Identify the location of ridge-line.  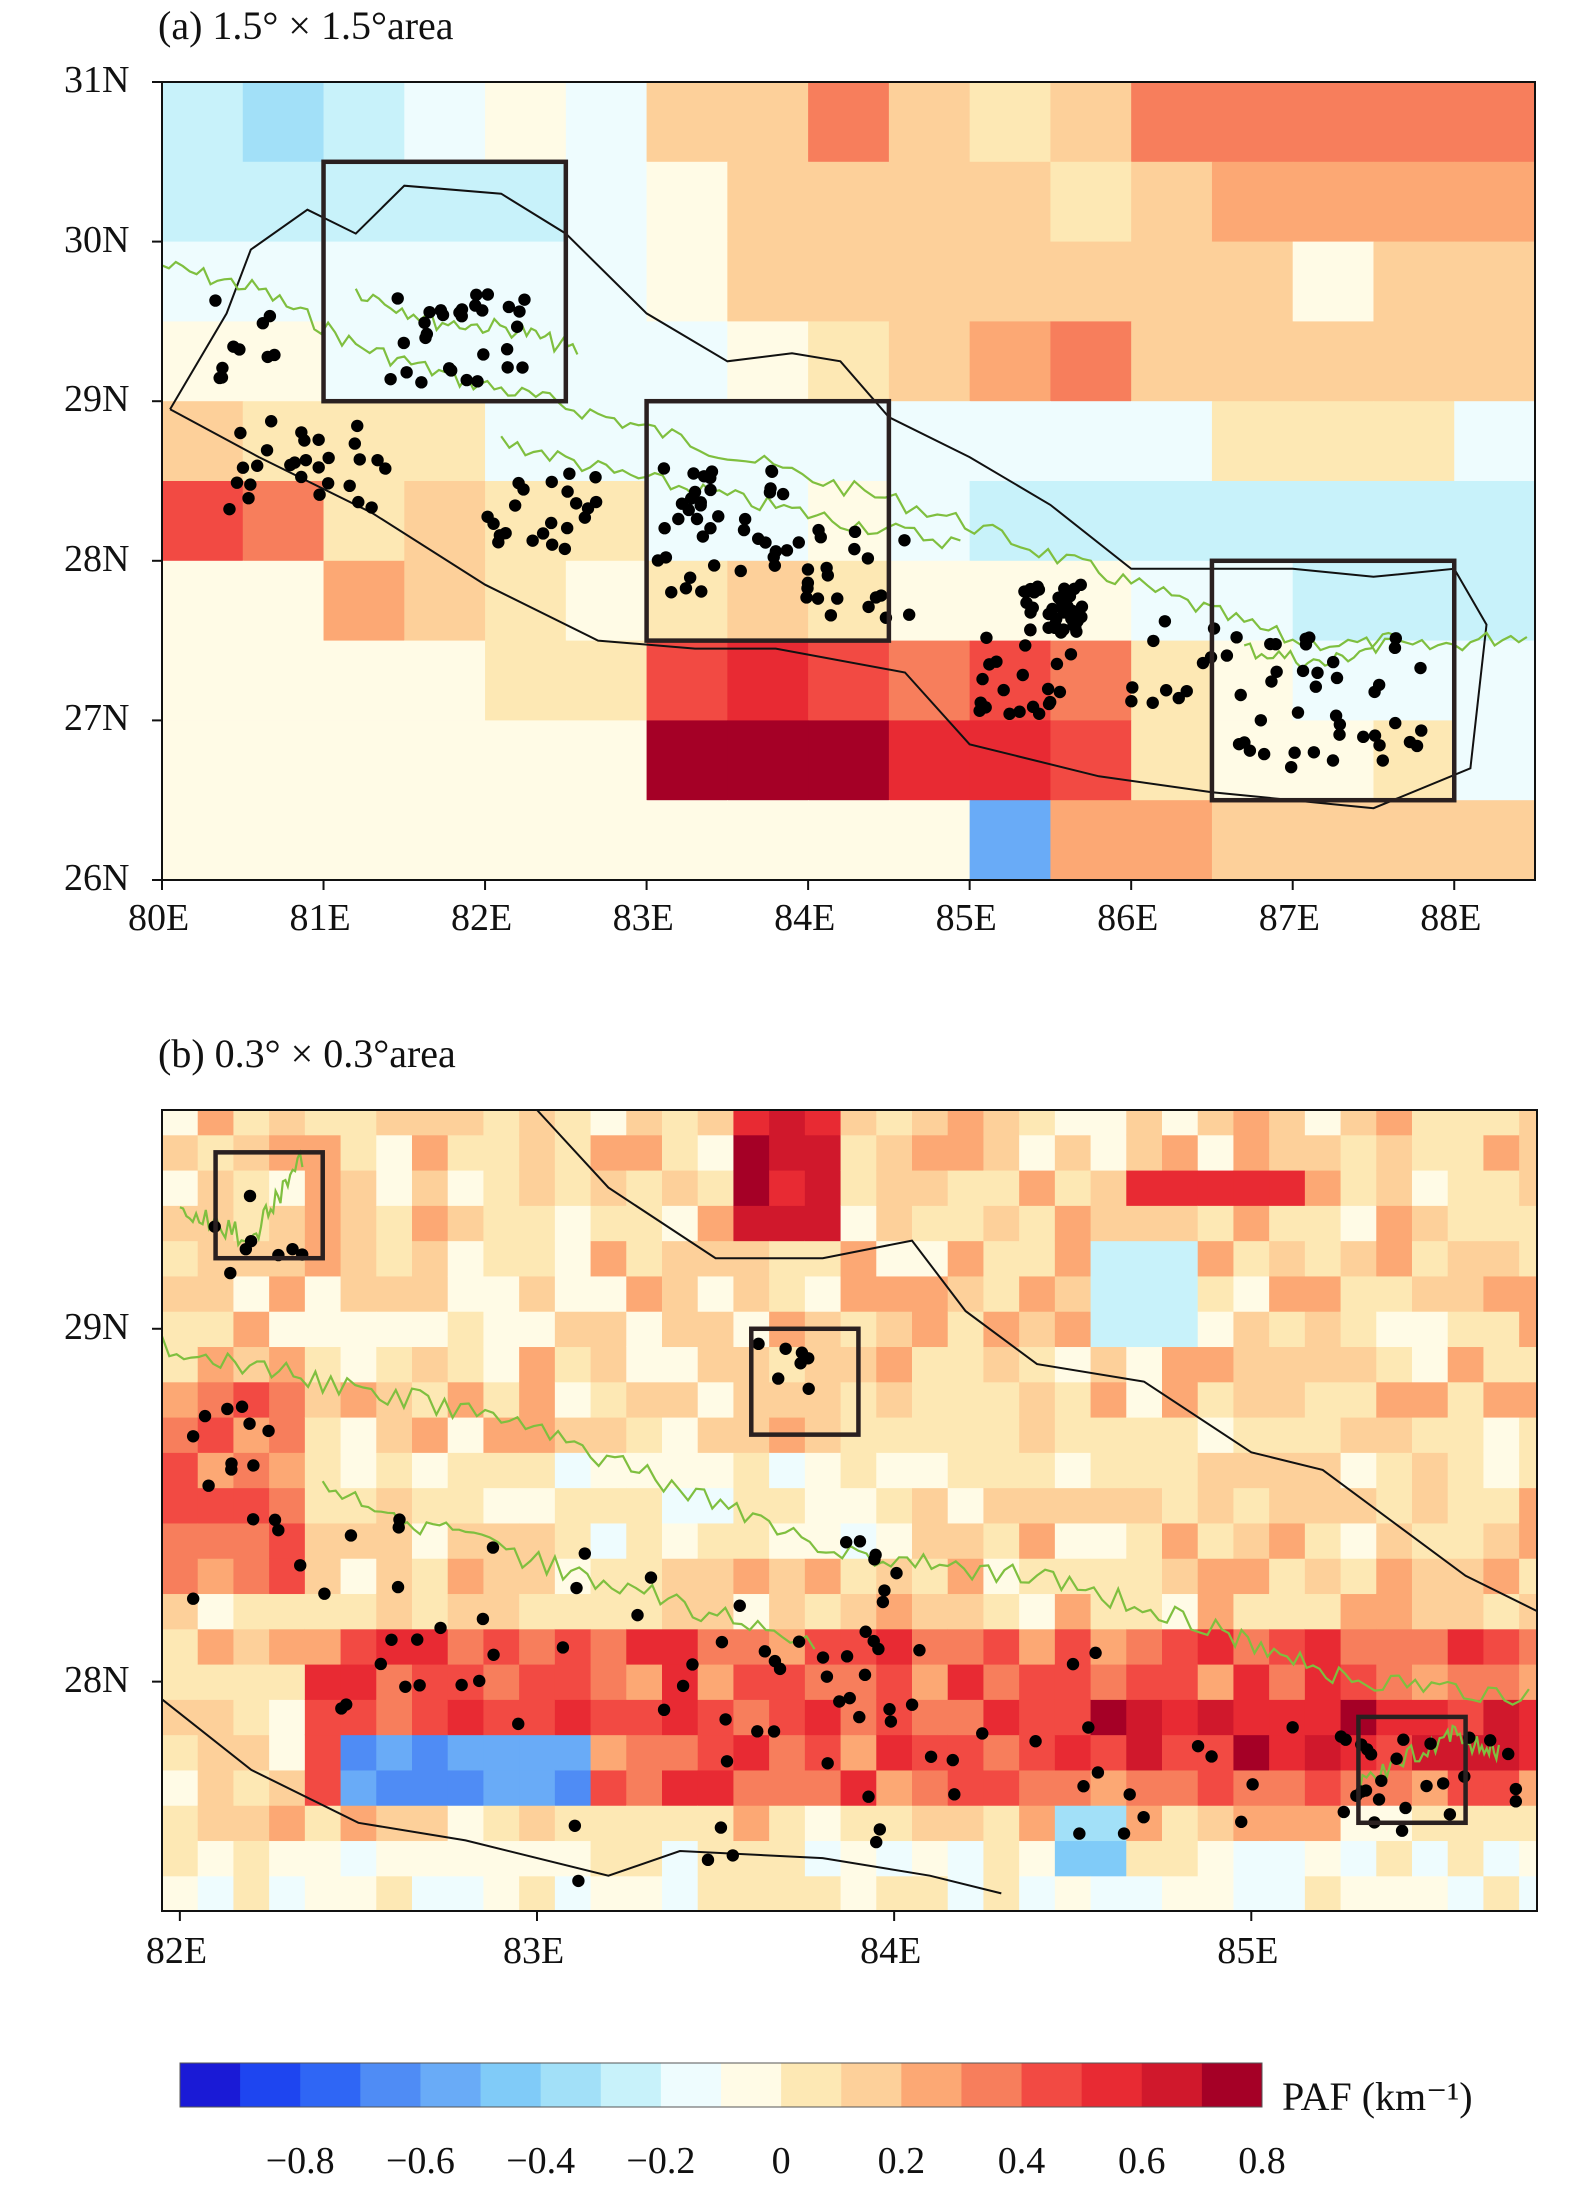
(730, 492).